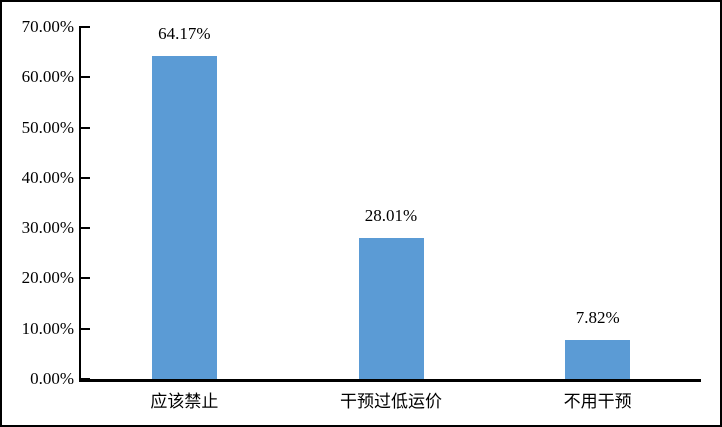 The height and width of the screenshot is (427, 722). I want to click on y-tick-label: 70.00%, so click(47, 26).